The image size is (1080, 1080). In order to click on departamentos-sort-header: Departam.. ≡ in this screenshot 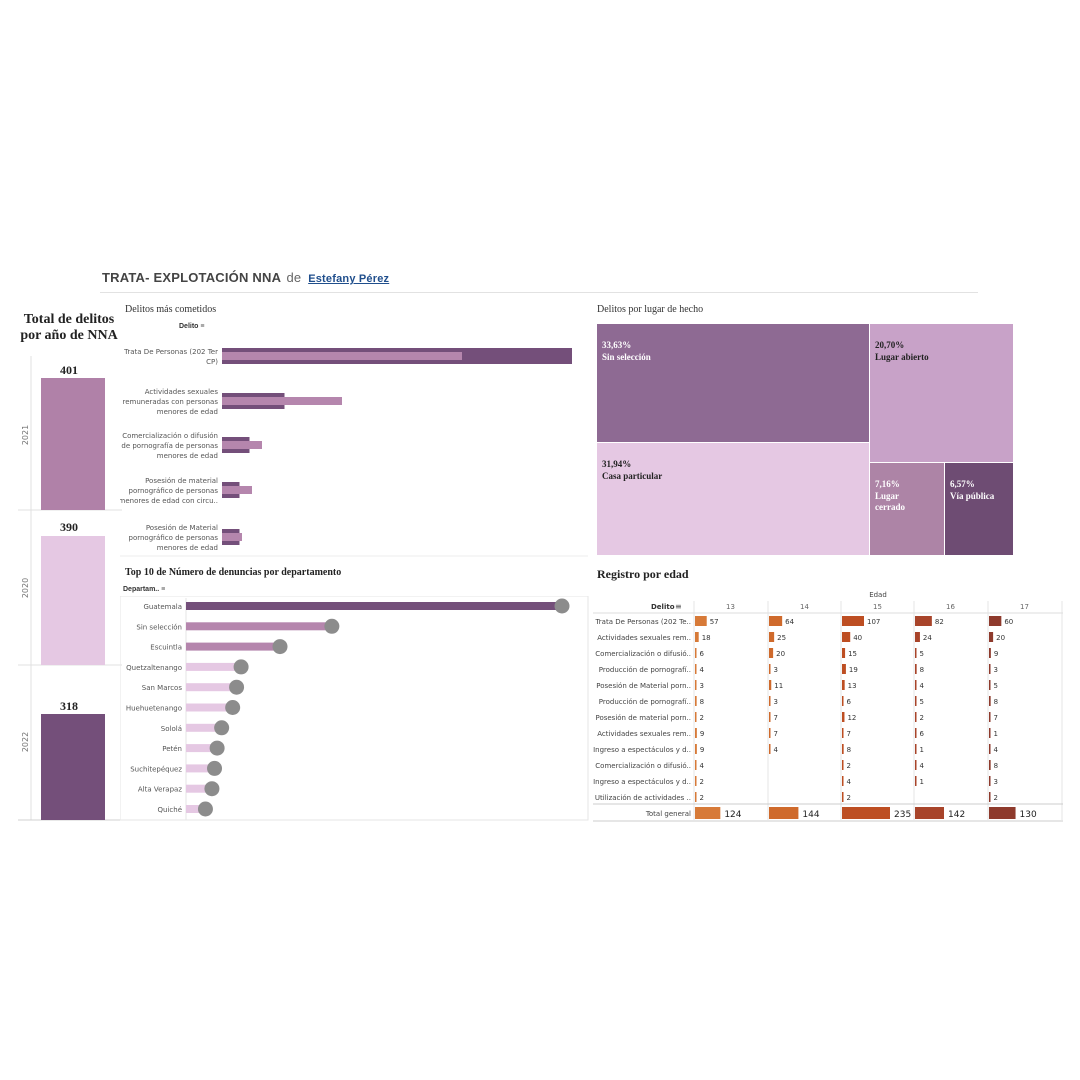, I will do `click(144, 589)`.